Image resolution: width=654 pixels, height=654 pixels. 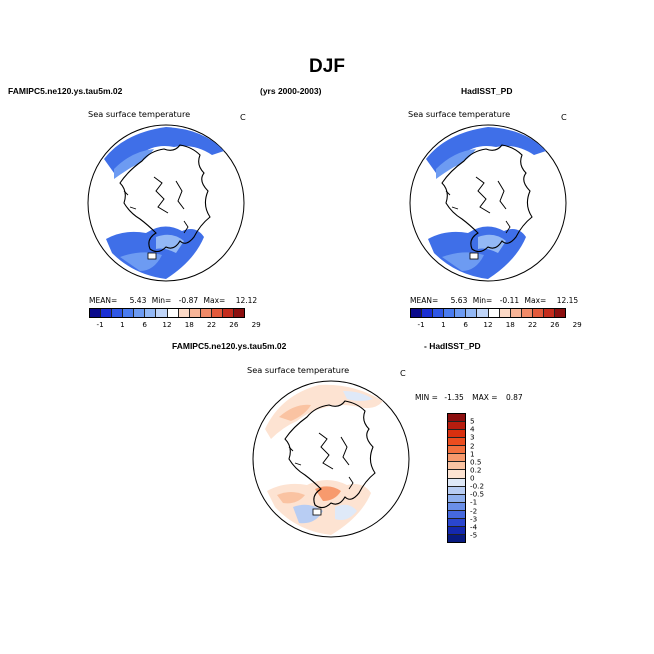 What do you see at coordinates (472, 478) in the screenshot?
I see `colorbar-tick-label: 0` at bounding box center [472, 478].